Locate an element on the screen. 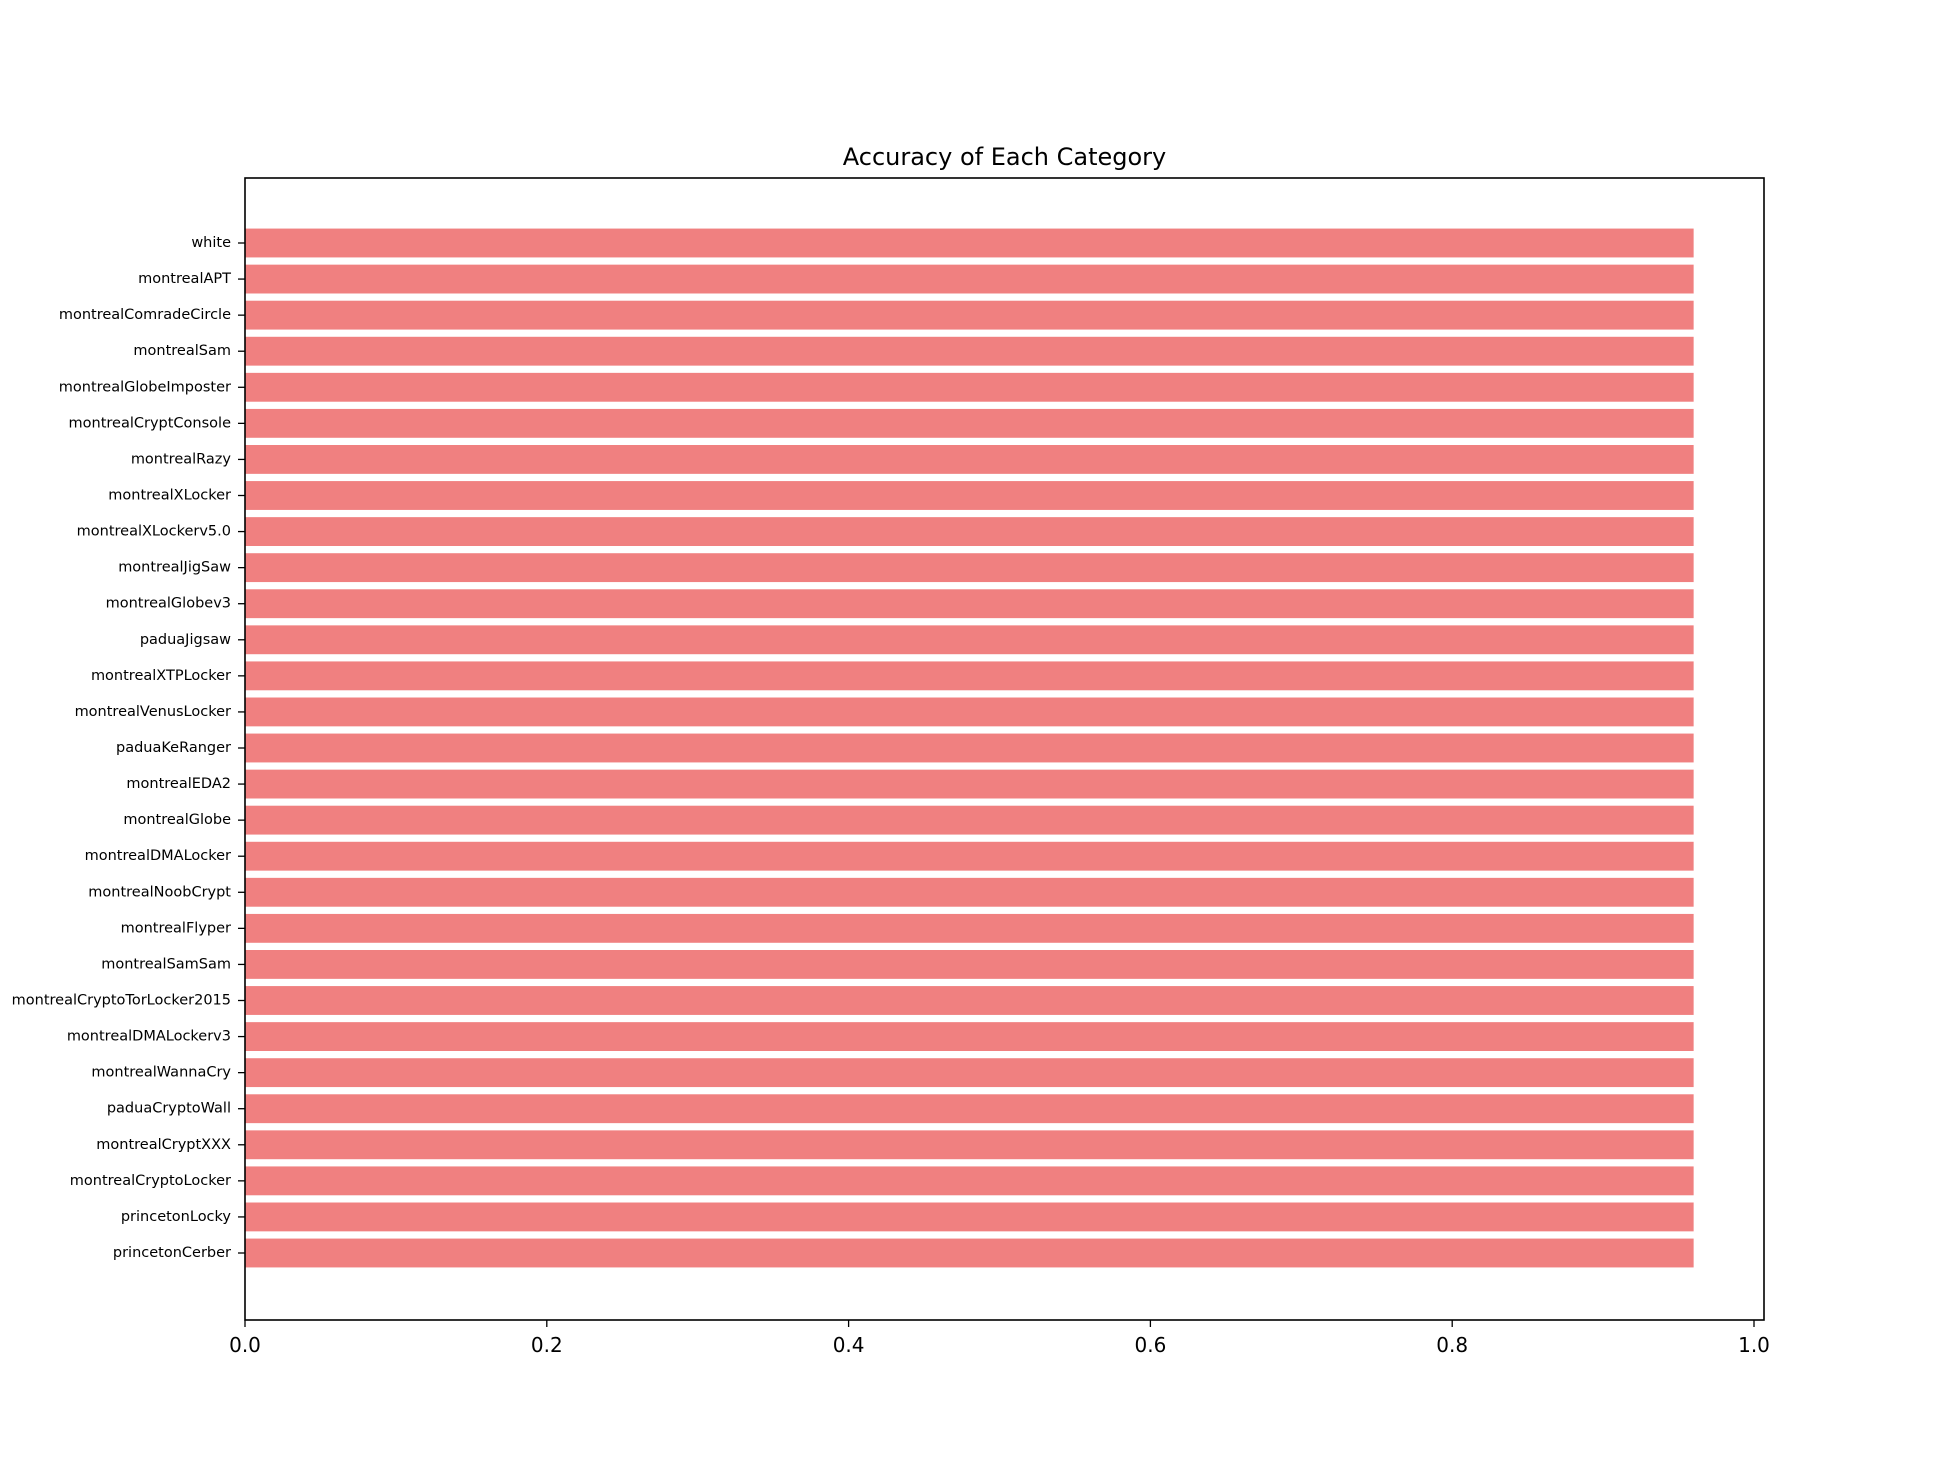 This screenshot has height=1483, width=1960. y-tick-label: montrealVenusLocker is located at coordinates (153, 712).